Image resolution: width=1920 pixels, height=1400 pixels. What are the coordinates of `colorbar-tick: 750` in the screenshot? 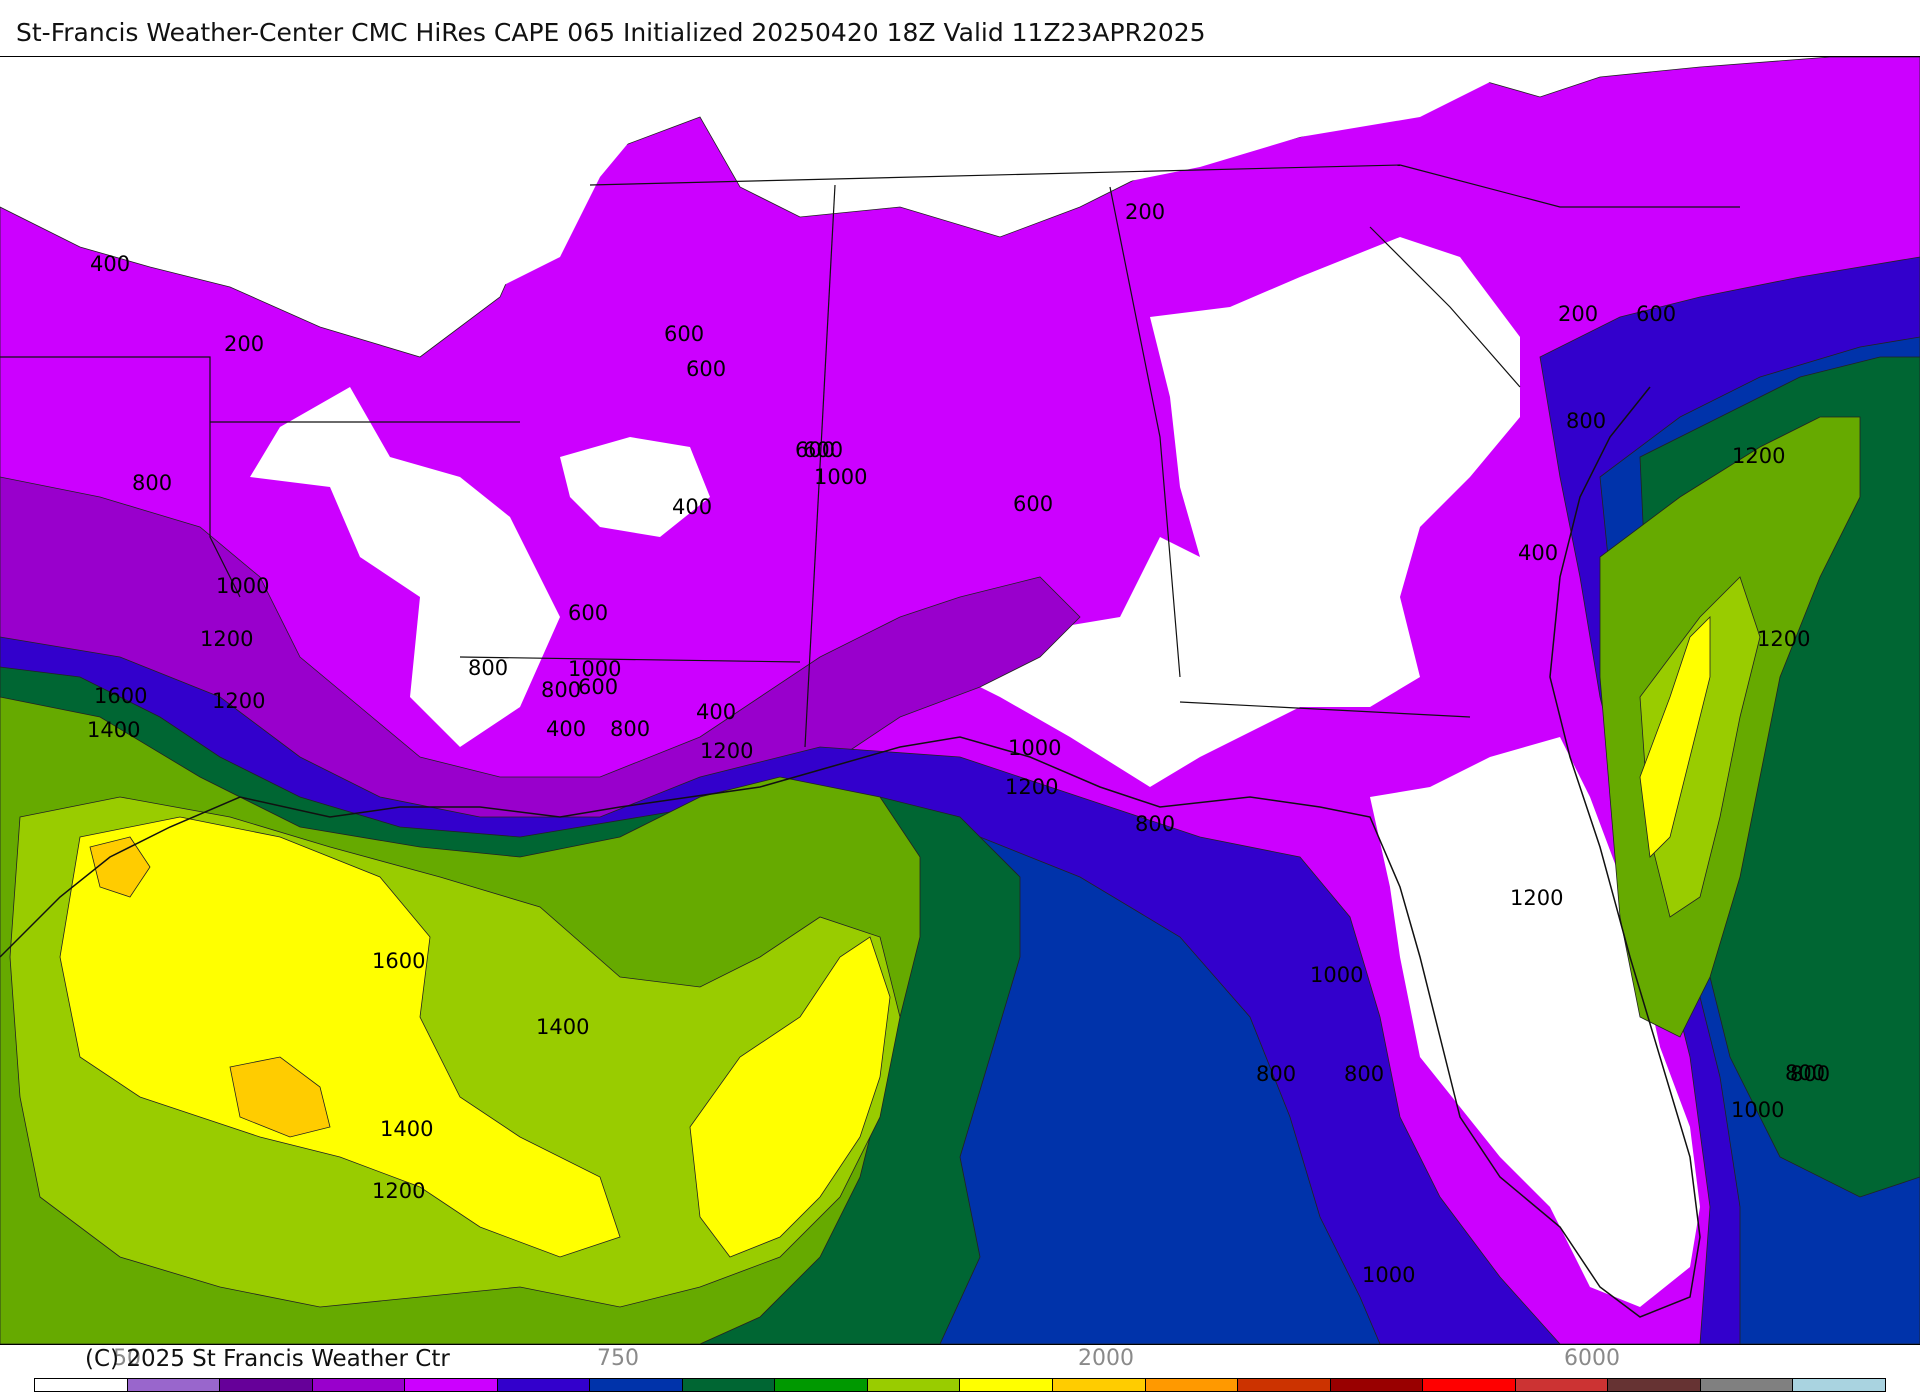 It's located at (618, 1358).